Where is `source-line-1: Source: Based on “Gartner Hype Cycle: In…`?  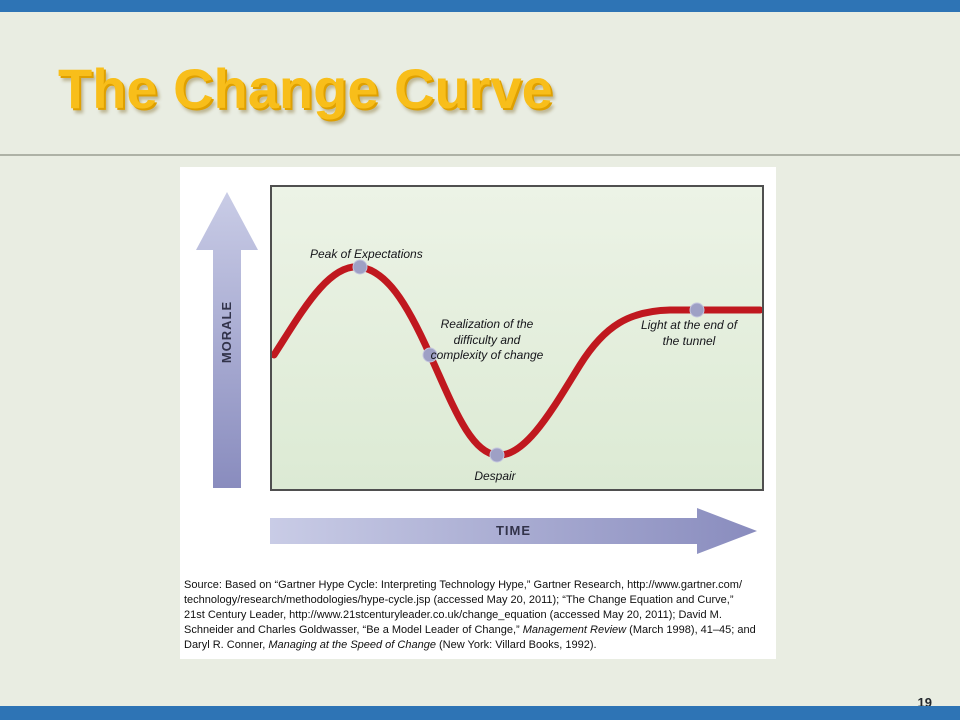 source-line-1: Source: Based on “Gartner Hype Cycle: In… is located at coordinates (463, 585).